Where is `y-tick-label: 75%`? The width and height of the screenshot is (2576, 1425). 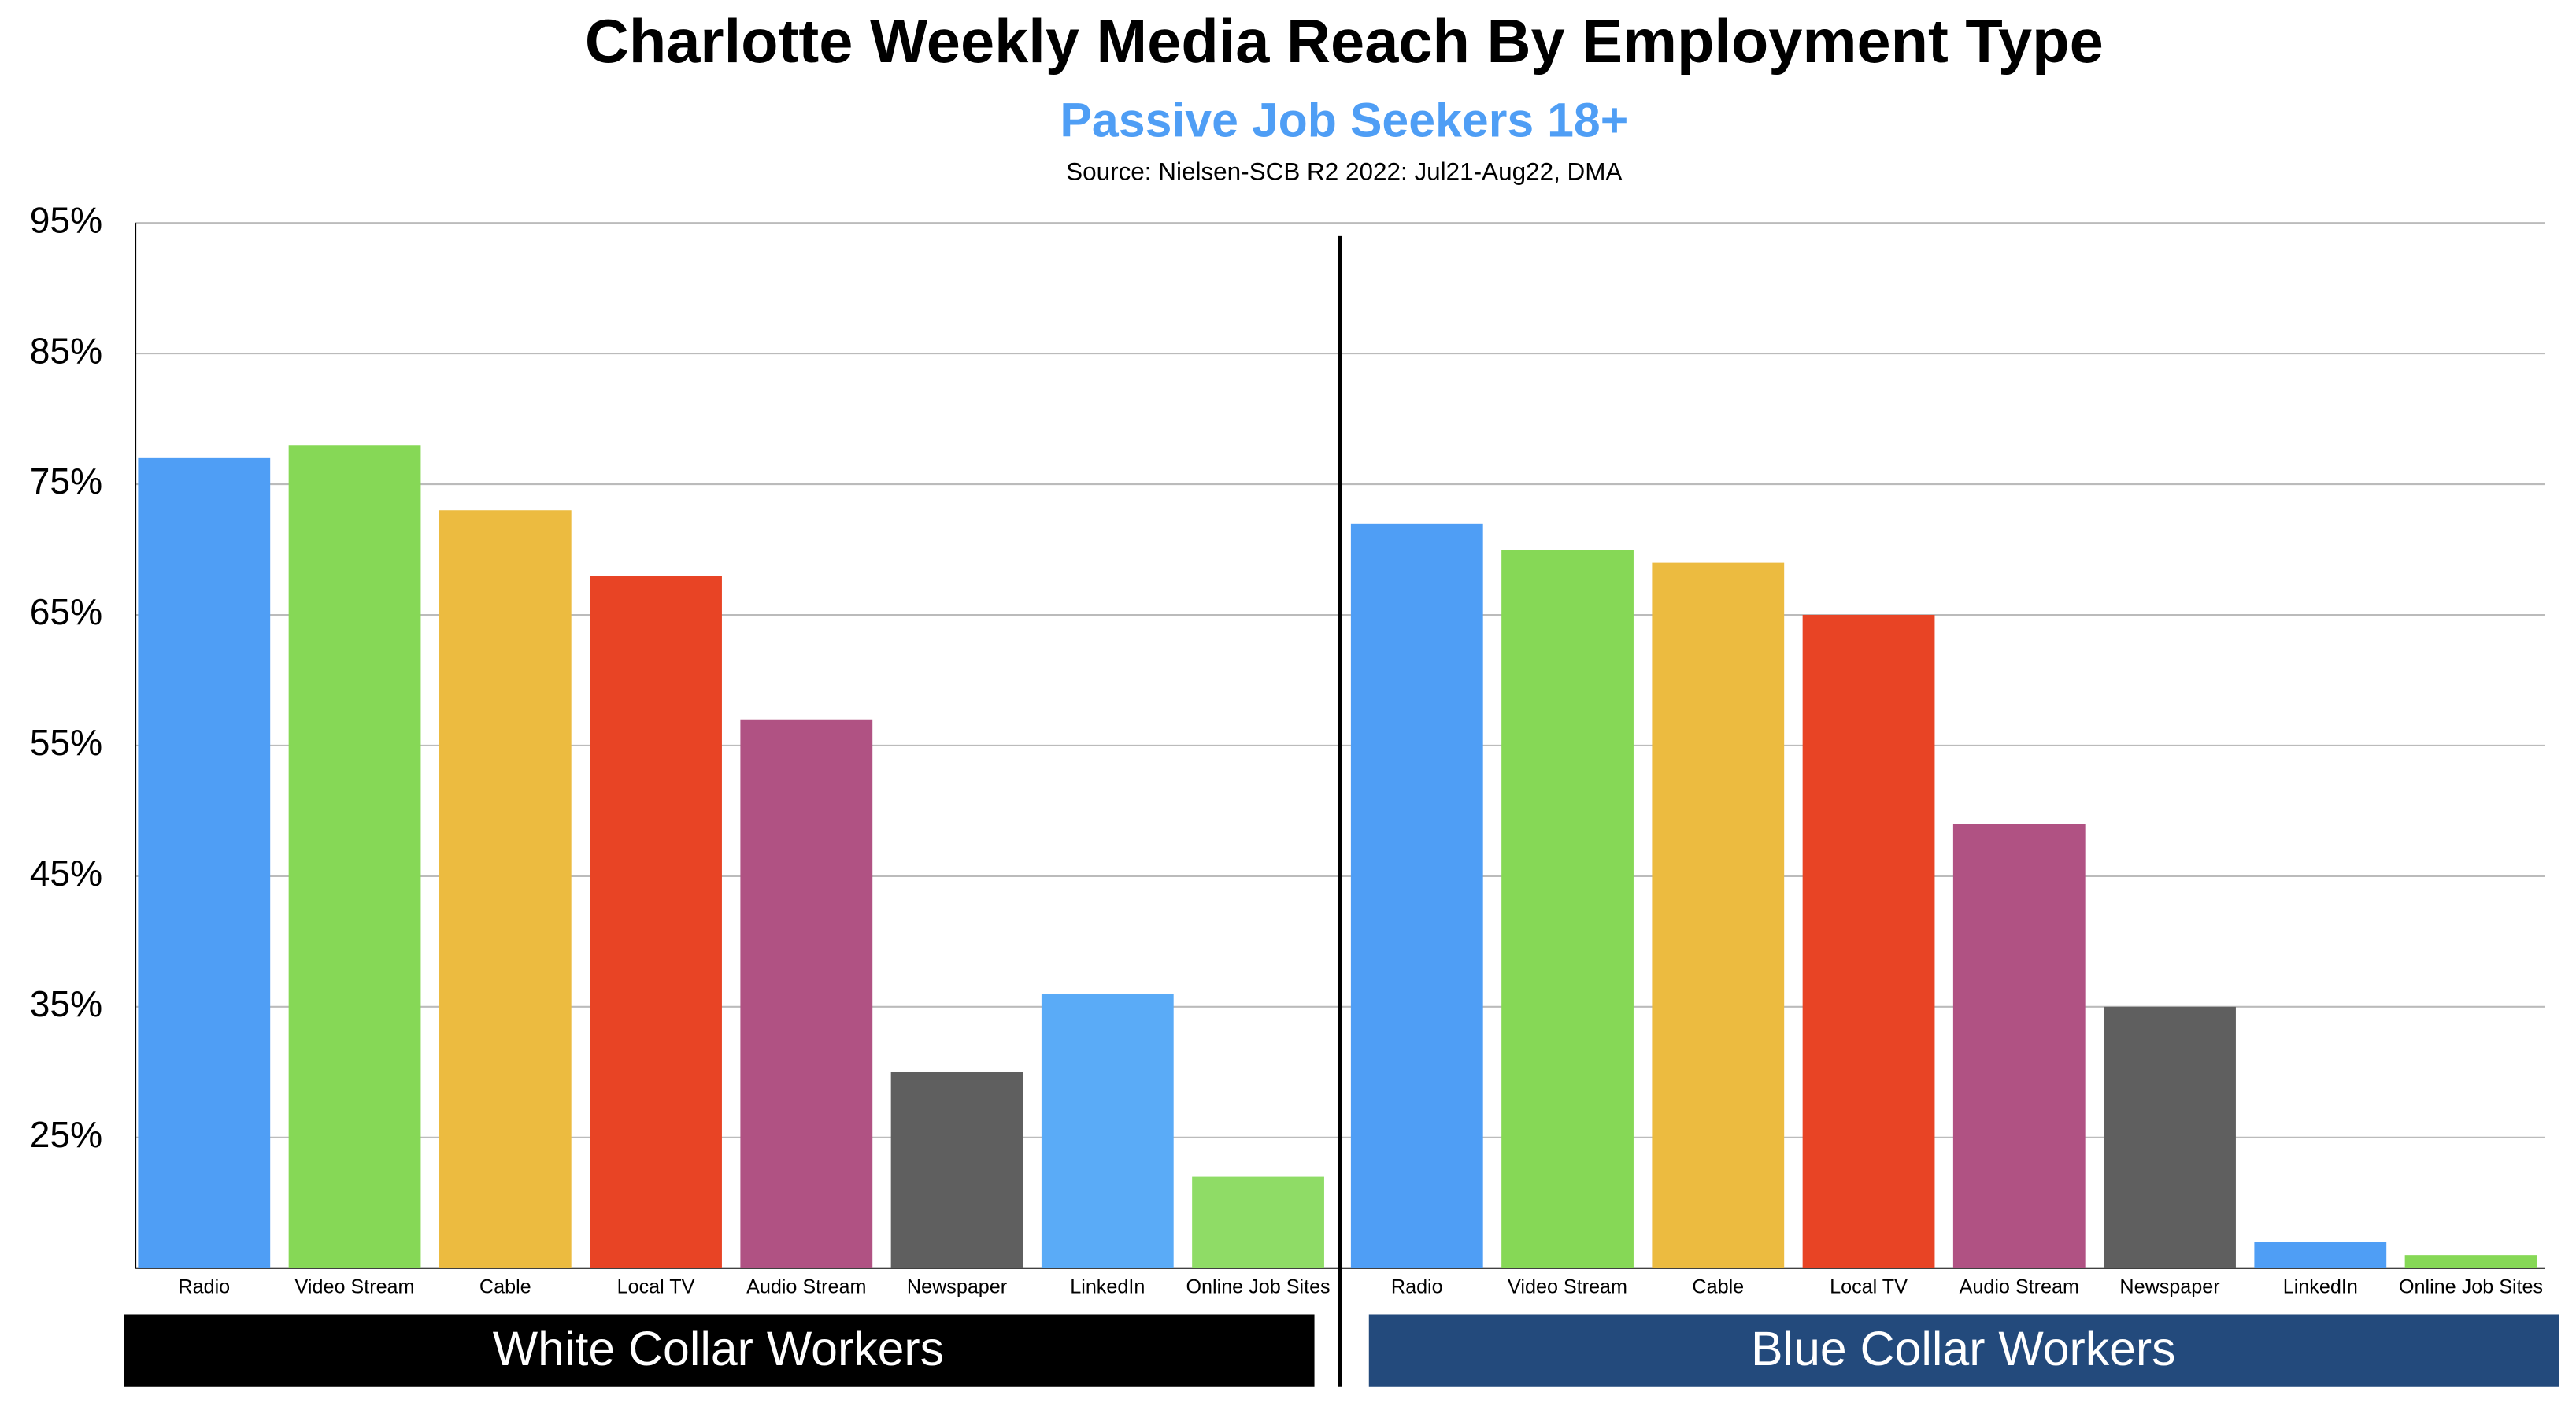 y-tick-label: 75% is located at coordinates (66, 481).